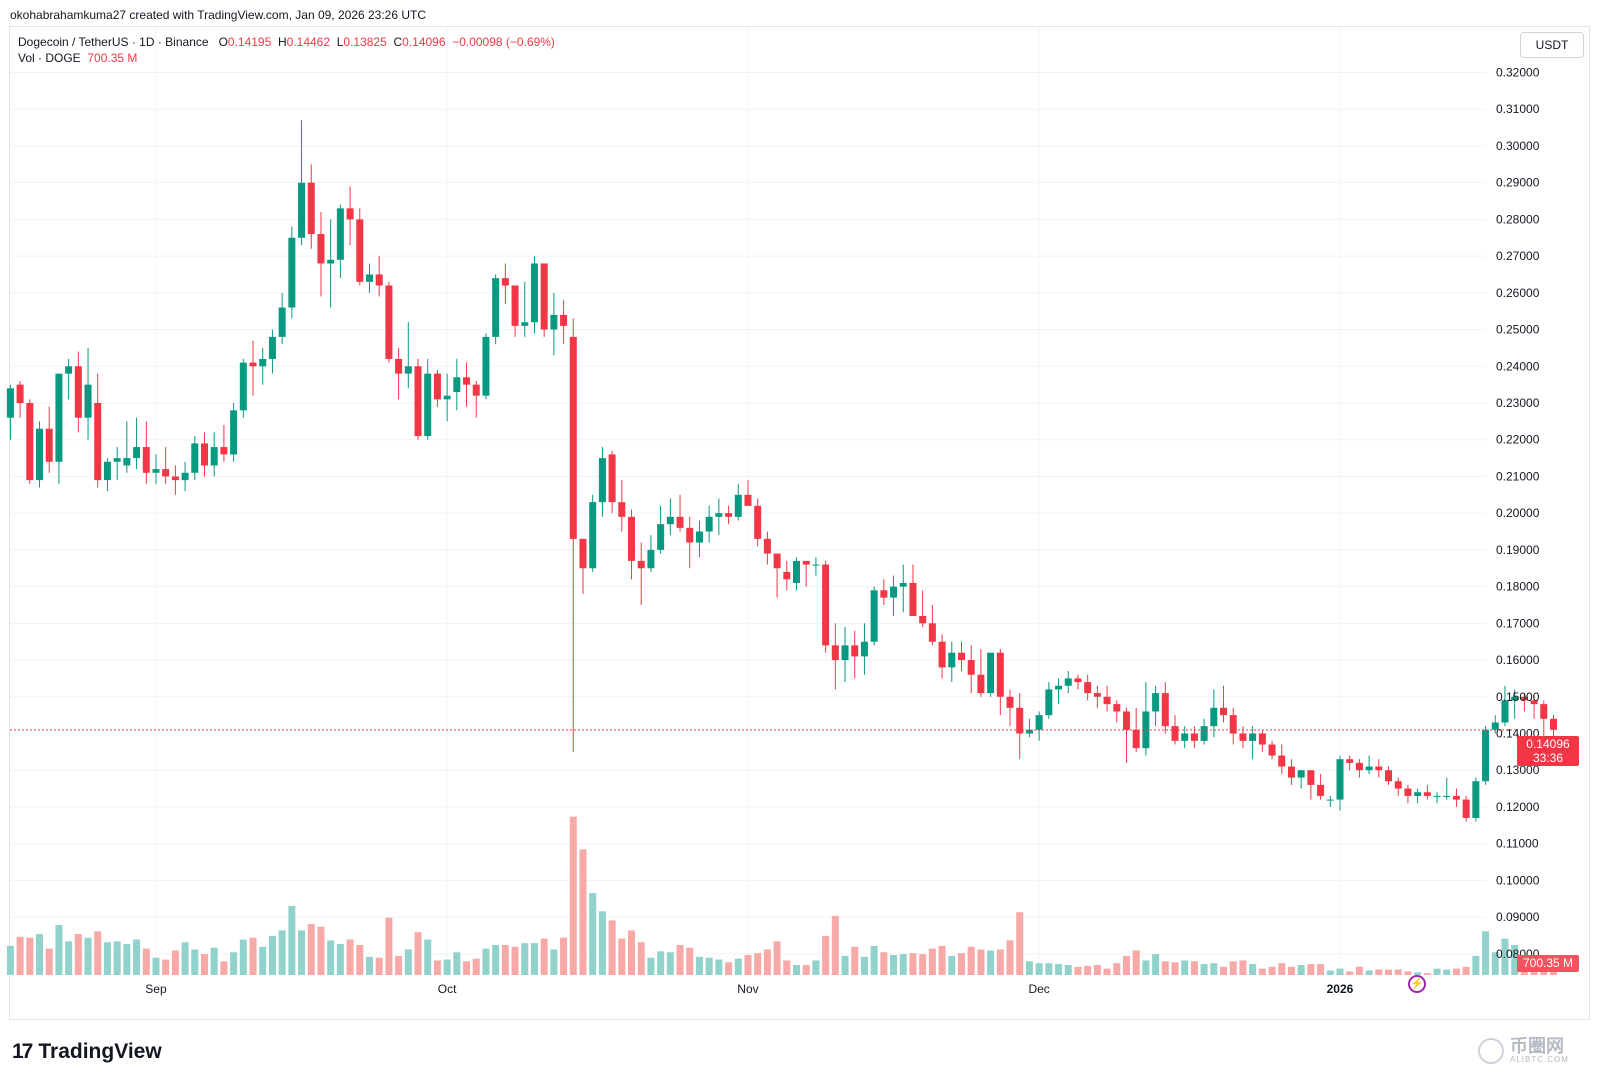 The height and width of the screenshot is (1080, 1600). I want to click on tradingview-logo-text: TradingView, so click(100, 1051).